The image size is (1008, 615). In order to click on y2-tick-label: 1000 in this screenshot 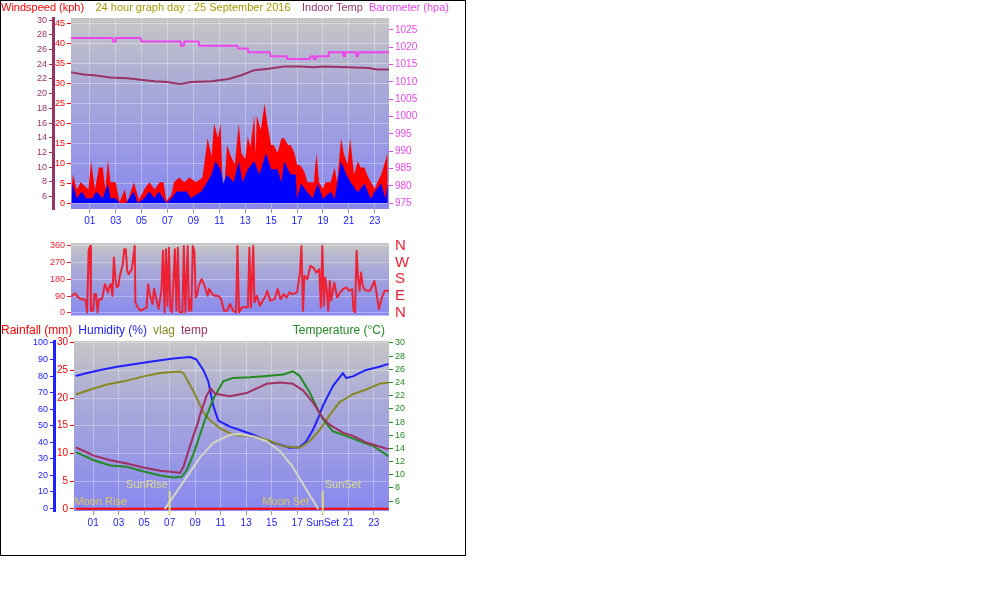, I will do `click(406, 116)`.